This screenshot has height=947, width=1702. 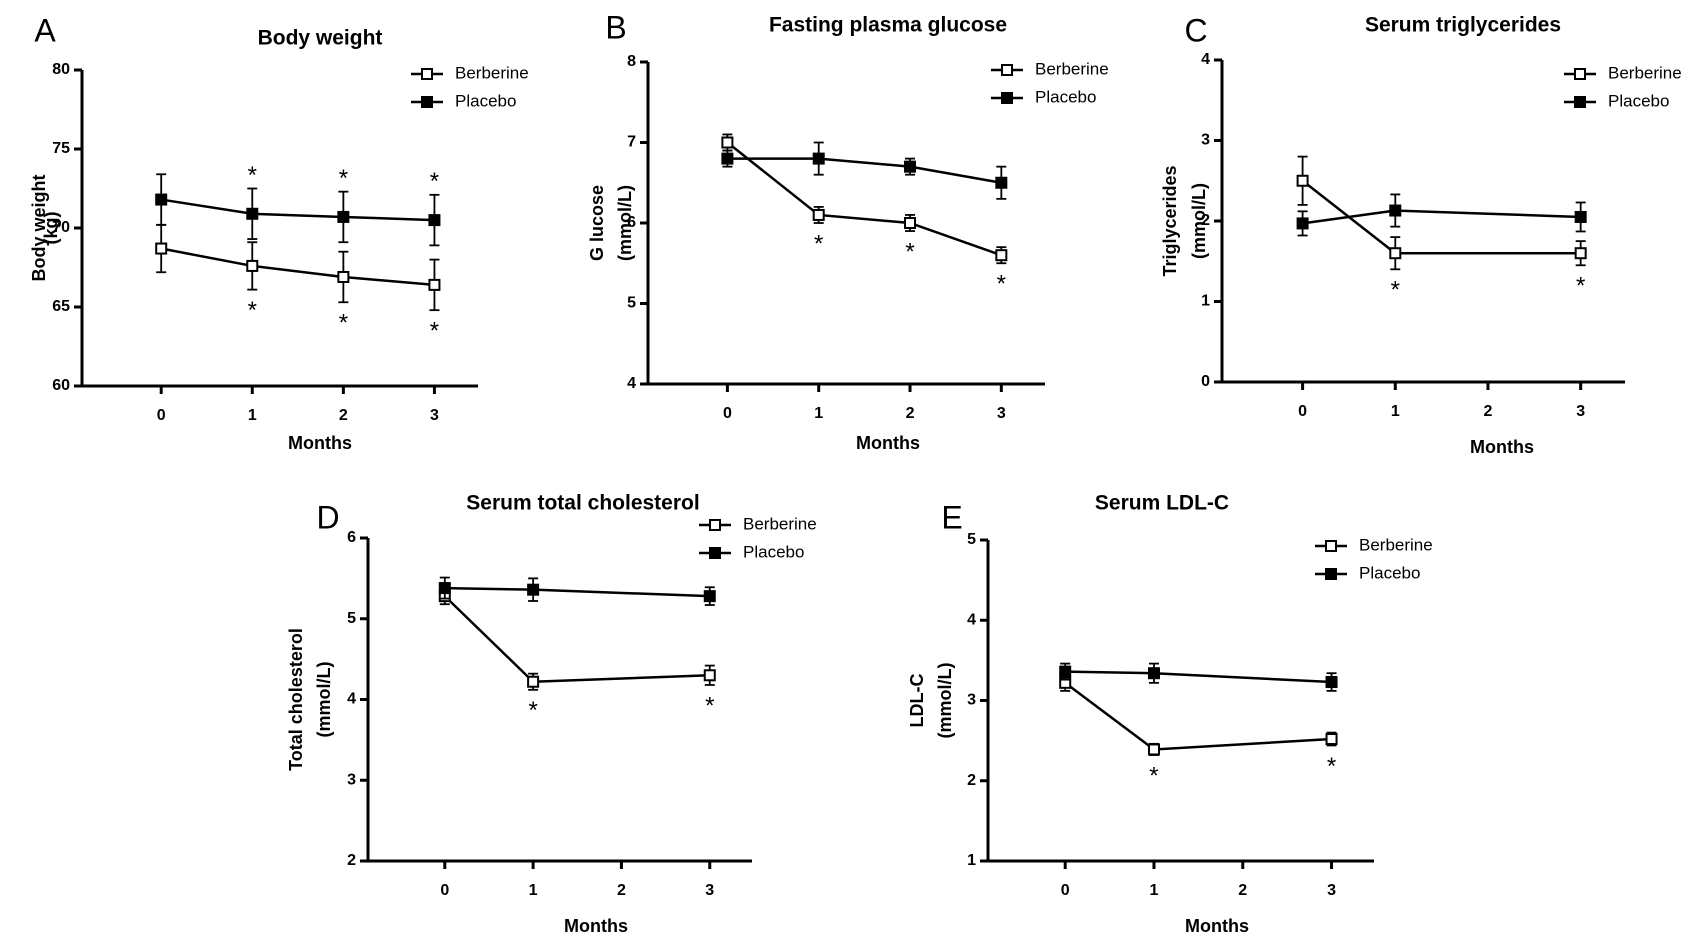 What do you see at coordinates (61, 227) in the screenshot?
I see `y-tick-label: 70` at bounding box center [61, 227].